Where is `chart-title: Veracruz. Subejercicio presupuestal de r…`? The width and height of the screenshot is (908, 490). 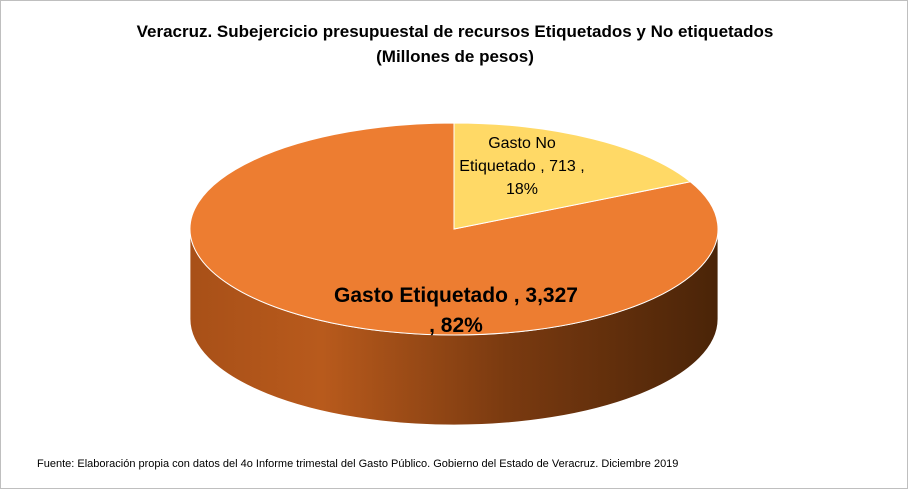
chart-title: Veracruz. Subejercicio presupuestal de r… is located at coordinates (455, 31).